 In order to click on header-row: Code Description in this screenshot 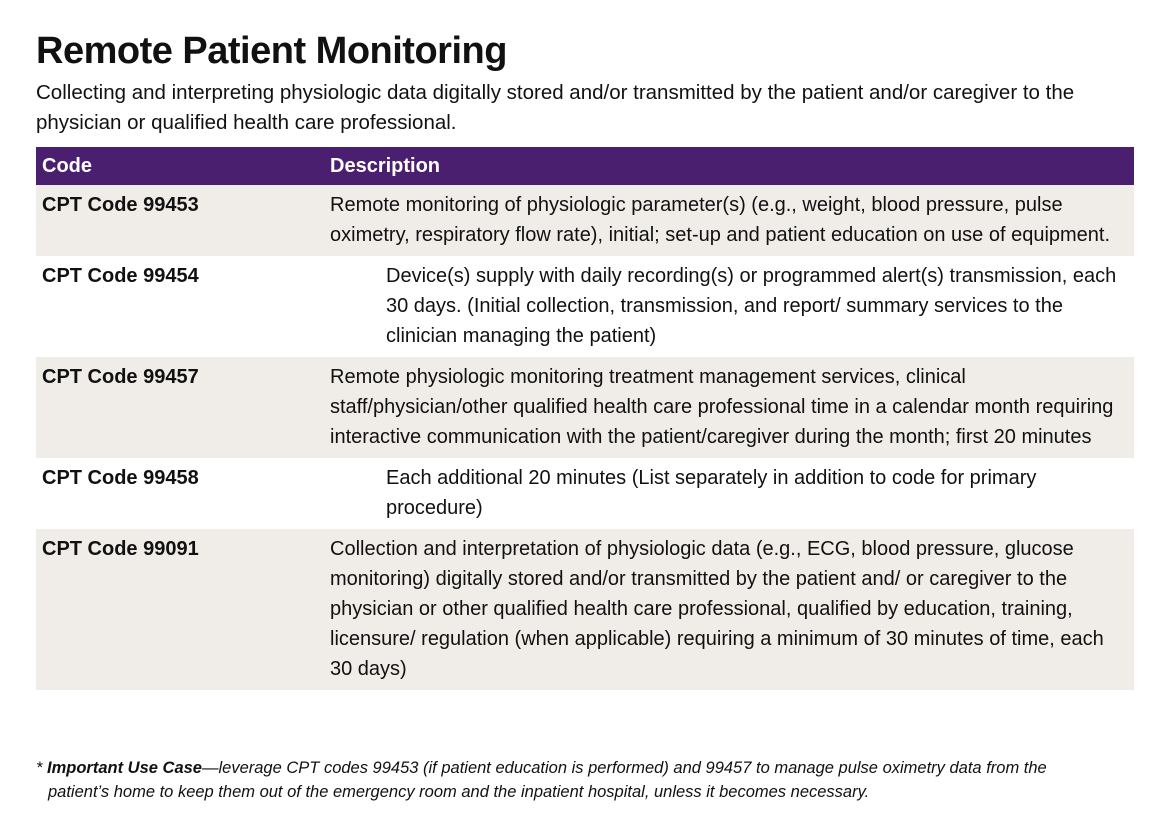, I will do `click(585, 166)`.